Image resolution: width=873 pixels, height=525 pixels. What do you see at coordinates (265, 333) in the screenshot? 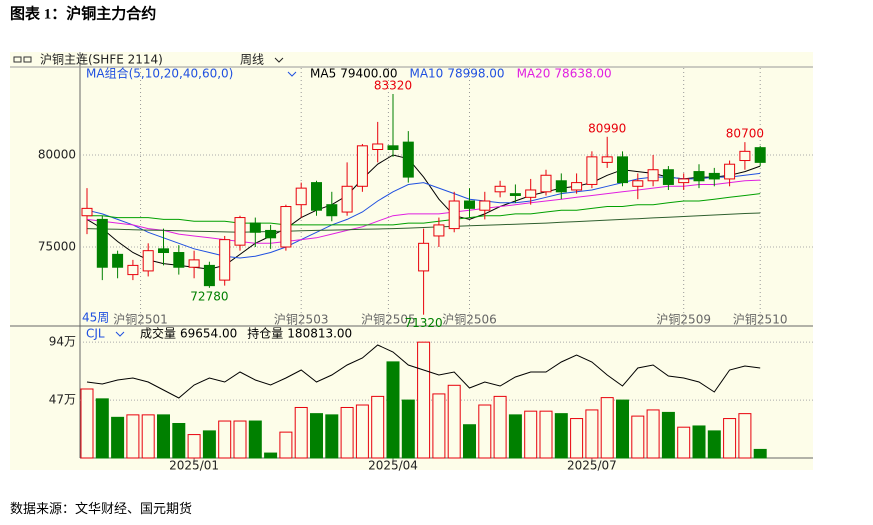
I see `legend-name: 持仓量` at bounding box center [265, 333].